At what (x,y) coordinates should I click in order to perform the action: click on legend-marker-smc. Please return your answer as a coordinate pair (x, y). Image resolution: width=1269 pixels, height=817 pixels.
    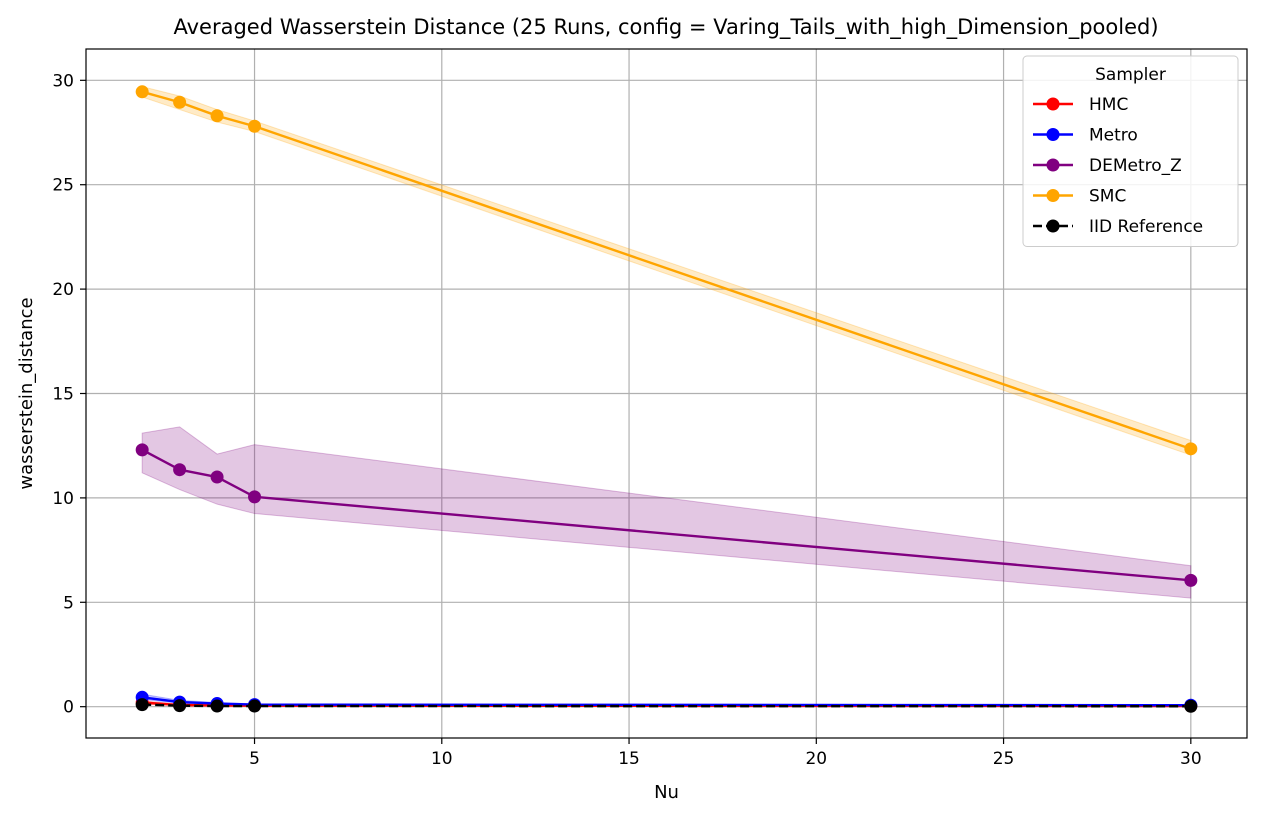
    Looking at the image, I should click on (1053, 195).